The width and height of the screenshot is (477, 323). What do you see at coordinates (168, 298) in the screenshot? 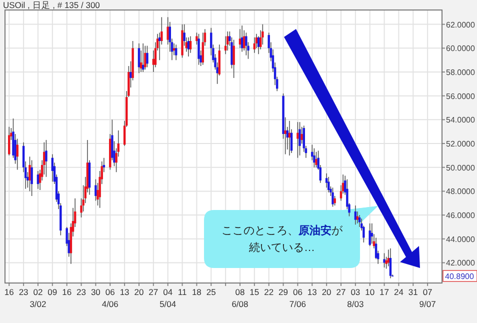
I see `xtick: 04 5/04` at bounding box center [168, 298].